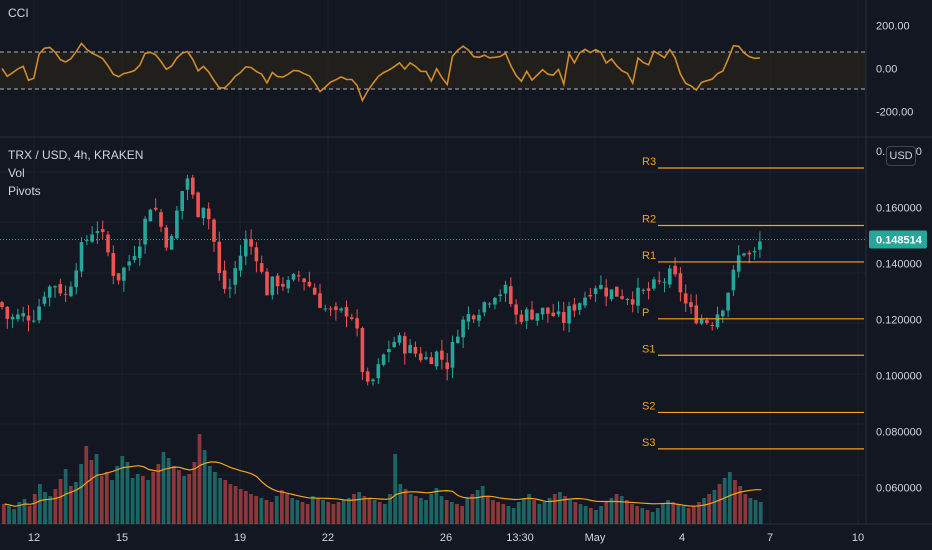  I want to click on last-price-badge: 0.148514, so click(898, 239).